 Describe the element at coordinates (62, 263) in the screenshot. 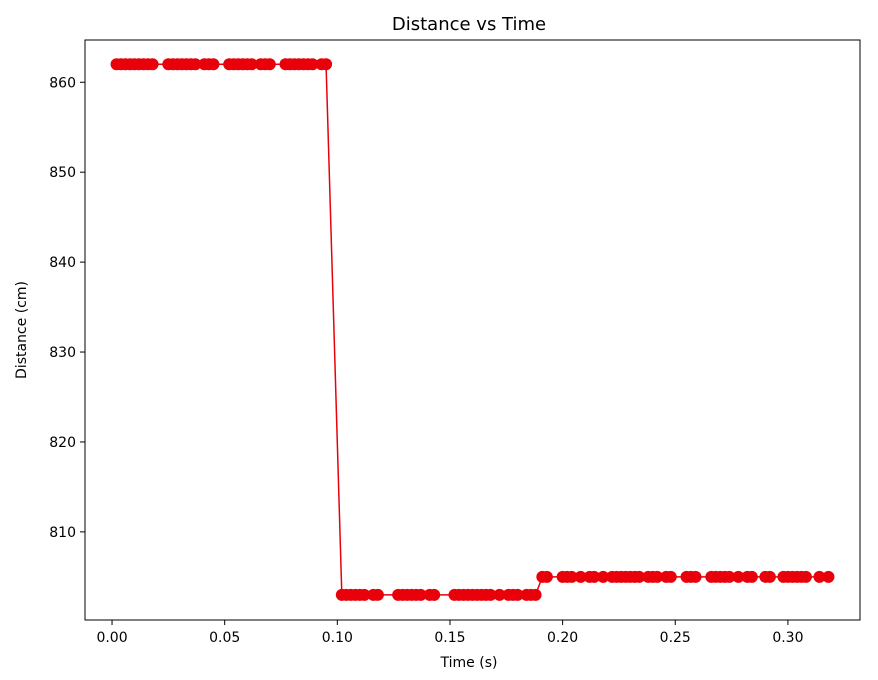

I see `y-tick-label: 840` at that location.